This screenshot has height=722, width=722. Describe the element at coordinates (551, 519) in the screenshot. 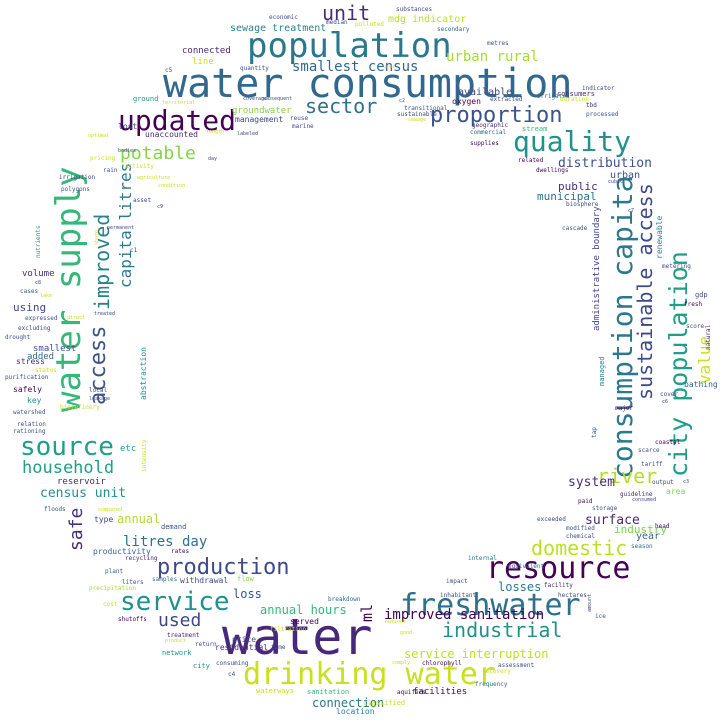

I see `word-exceeded: exceeded` at that location.